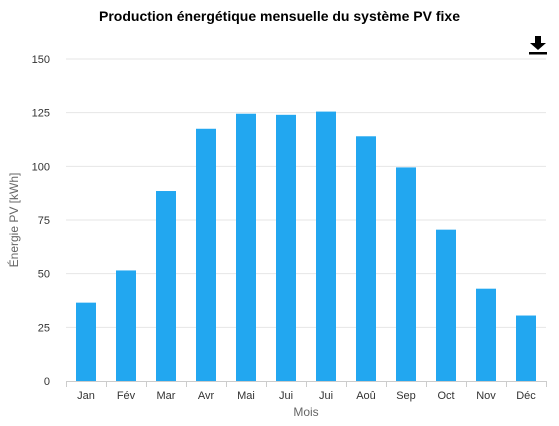 The height and width of the screenshot is (426, 559). I want to click on x-tick-label: Déc, so click(526, 396).